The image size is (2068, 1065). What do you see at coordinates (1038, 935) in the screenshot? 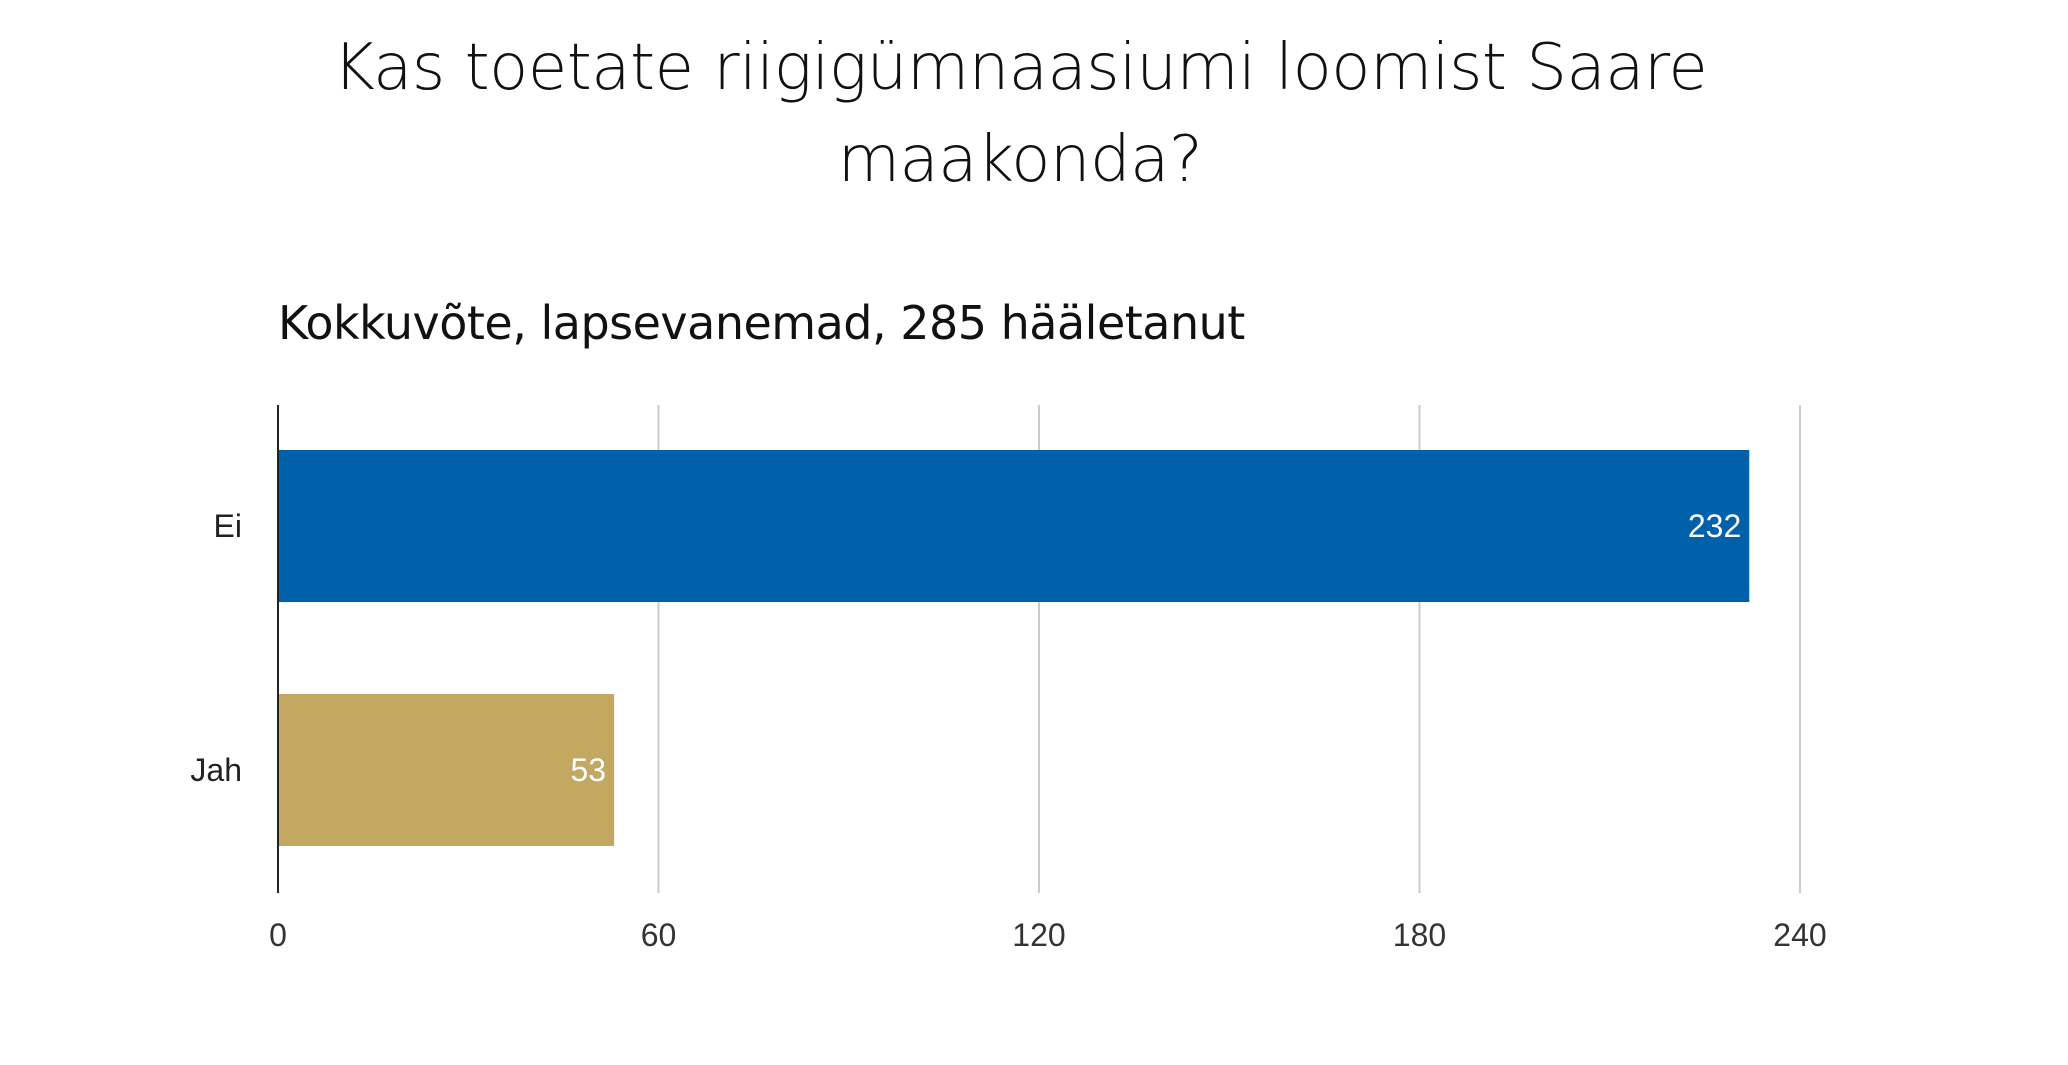
I see `x-tick-label: 120` at bounding box center [1038, 935].